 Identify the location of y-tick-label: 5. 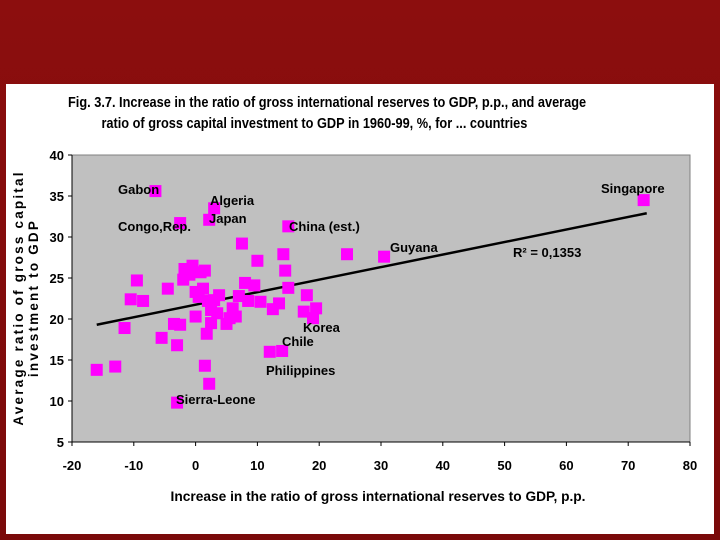
(60, 442).